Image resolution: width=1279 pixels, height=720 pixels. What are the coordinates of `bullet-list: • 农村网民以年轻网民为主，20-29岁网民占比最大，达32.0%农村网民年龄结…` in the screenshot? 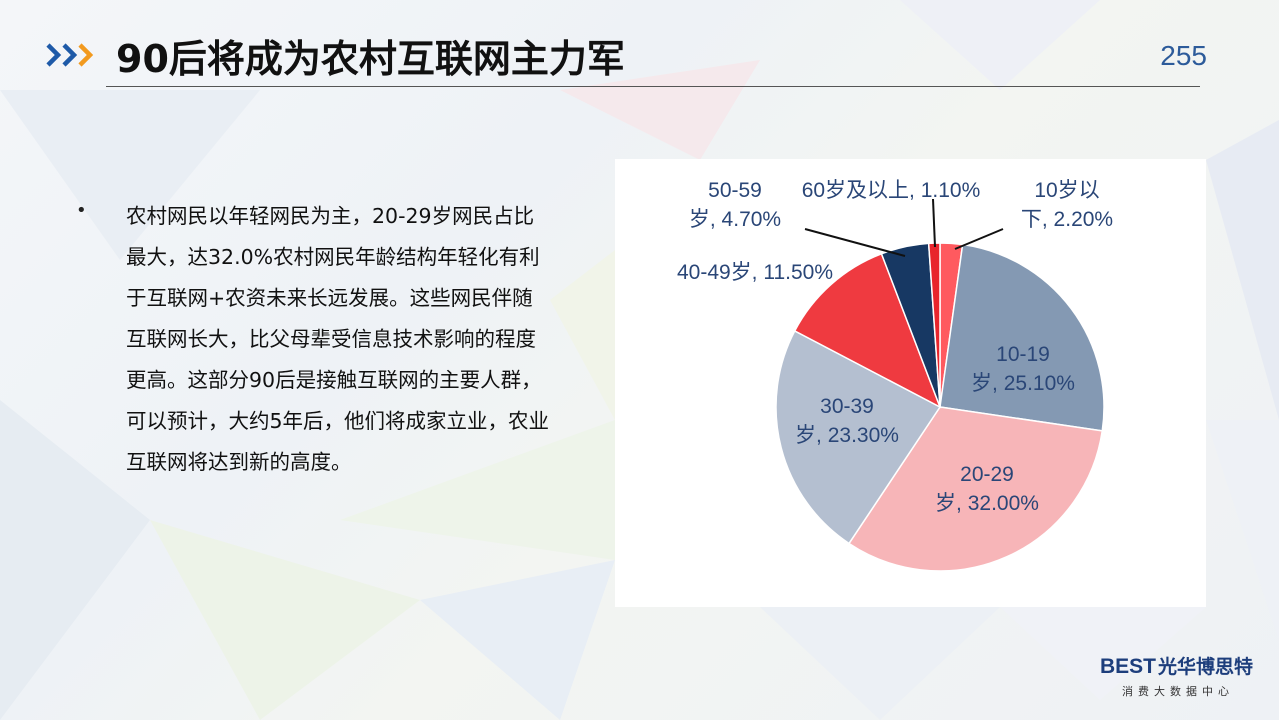 It's located at (310, 339).